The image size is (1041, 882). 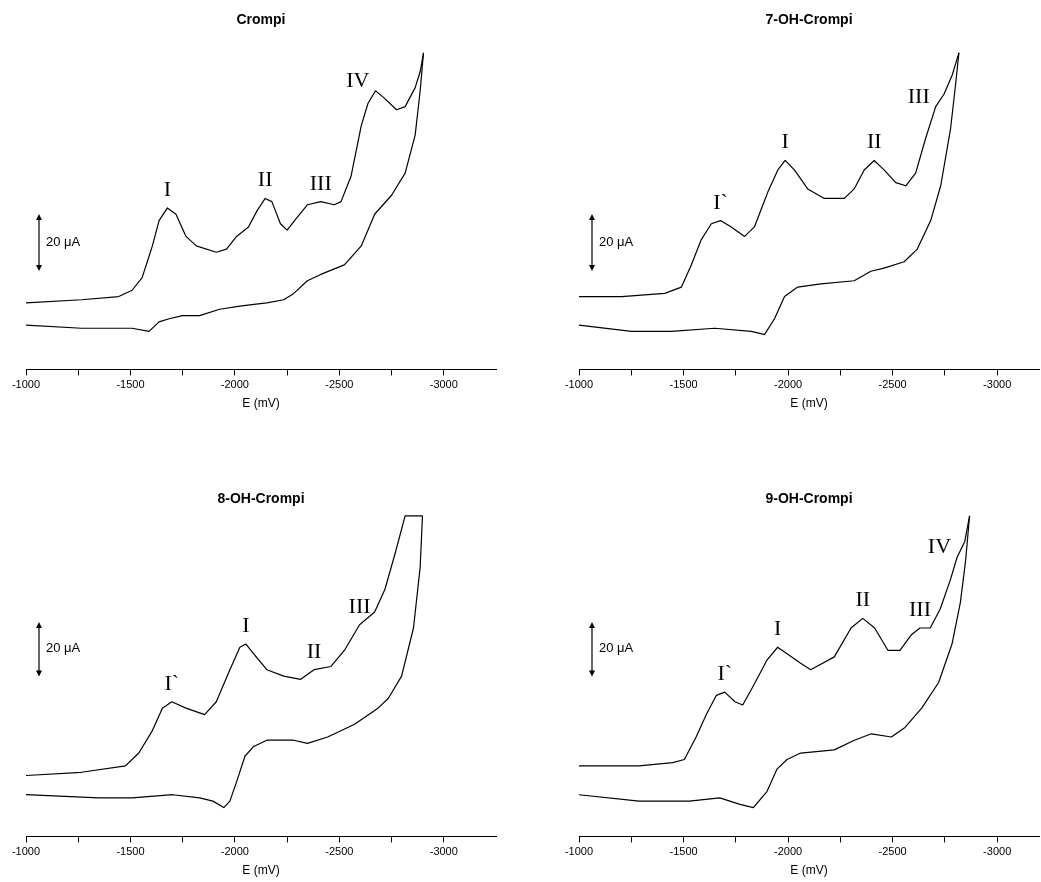 I want to click on chart-title: Crompi, so click(x=261, y=19).